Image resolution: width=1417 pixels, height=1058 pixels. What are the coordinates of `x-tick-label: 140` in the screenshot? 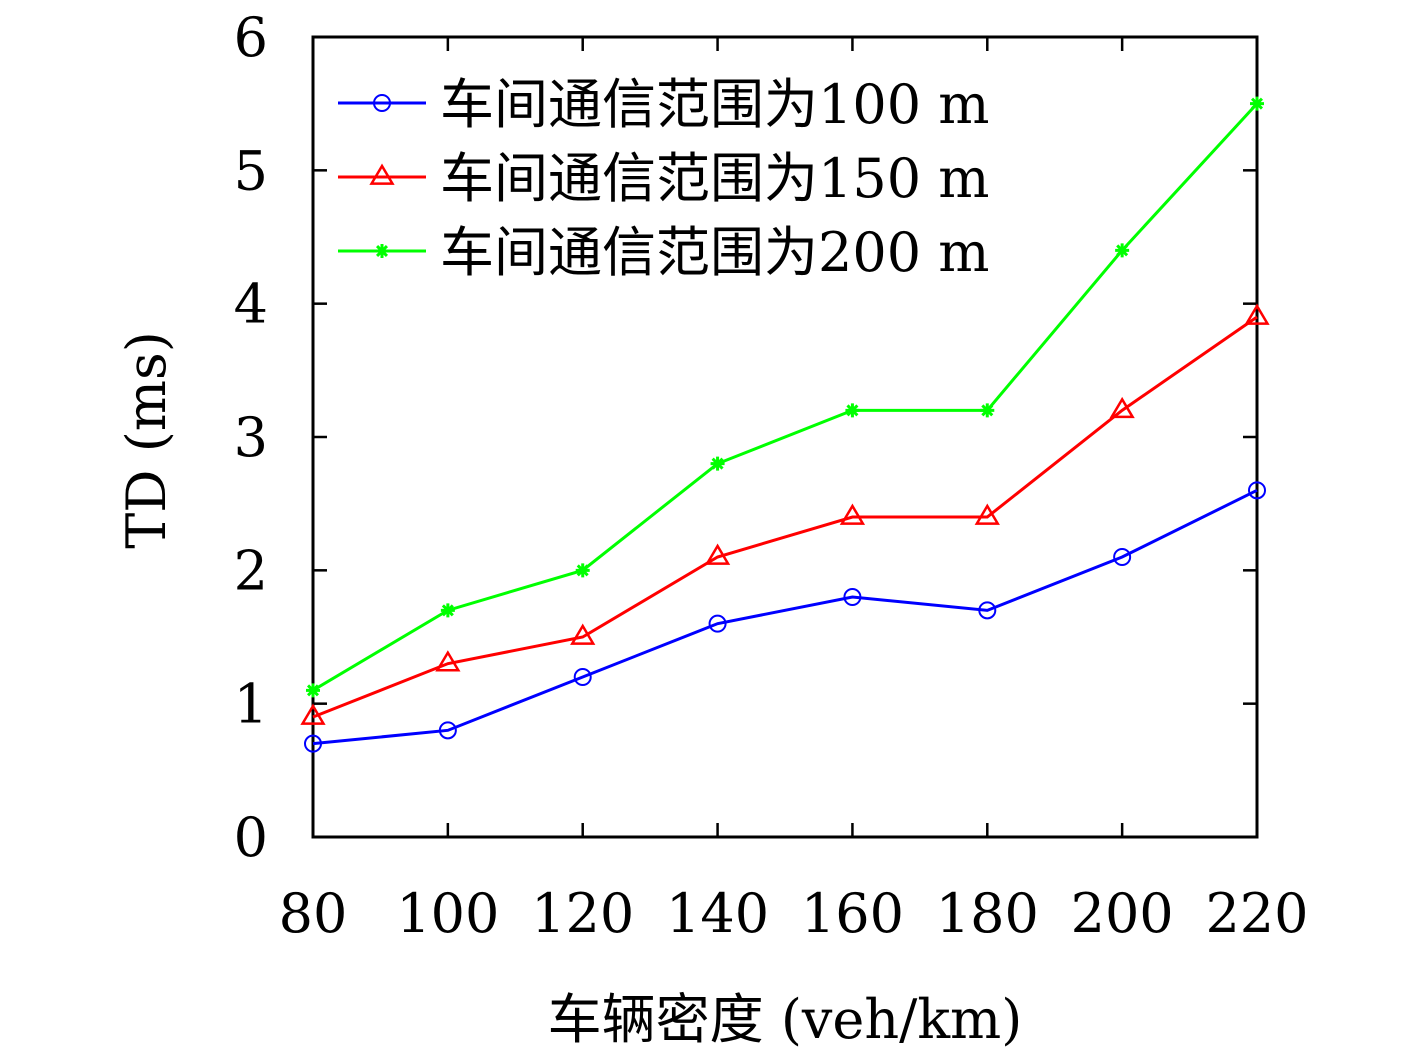 It's located at (717, 913).